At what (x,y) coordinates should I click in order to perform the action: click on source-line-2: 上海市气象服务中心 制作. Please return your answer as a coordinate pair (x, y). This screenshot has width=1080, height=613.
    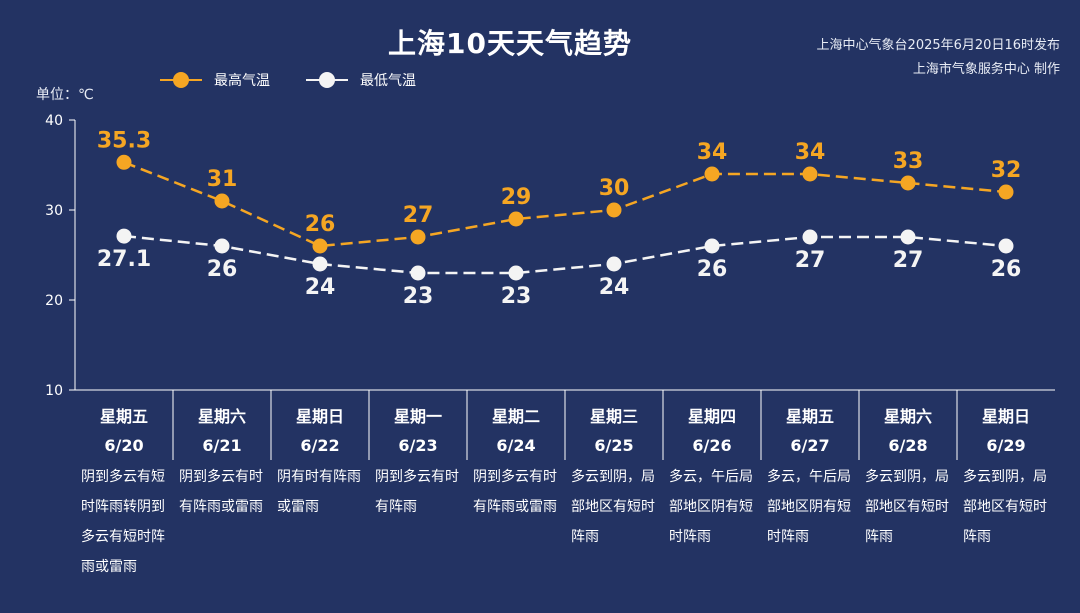
    Looking at the image, I should click on (986, 69).